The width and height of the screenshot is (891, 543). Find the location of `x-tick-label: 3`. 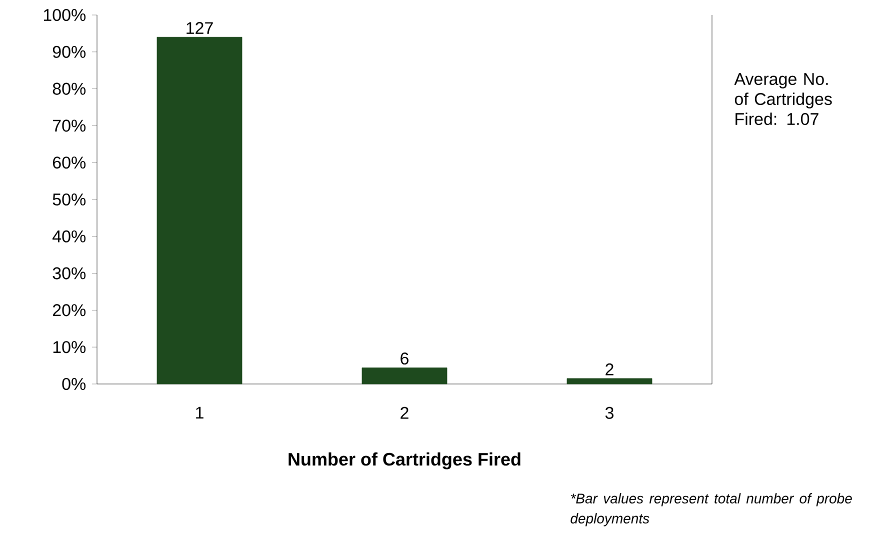

x-tick-label: 3 is located at coordinates (609, 412).